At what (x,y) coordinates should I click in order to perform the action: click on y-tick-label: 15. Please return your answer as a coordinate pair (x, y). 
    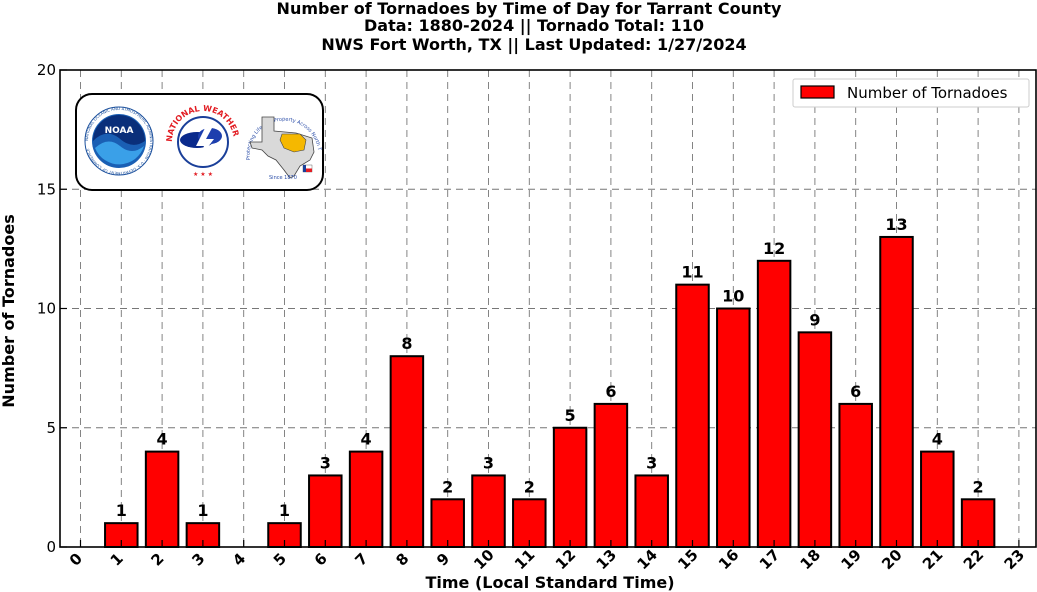
    Looking at the image, I should click on (46, 189).